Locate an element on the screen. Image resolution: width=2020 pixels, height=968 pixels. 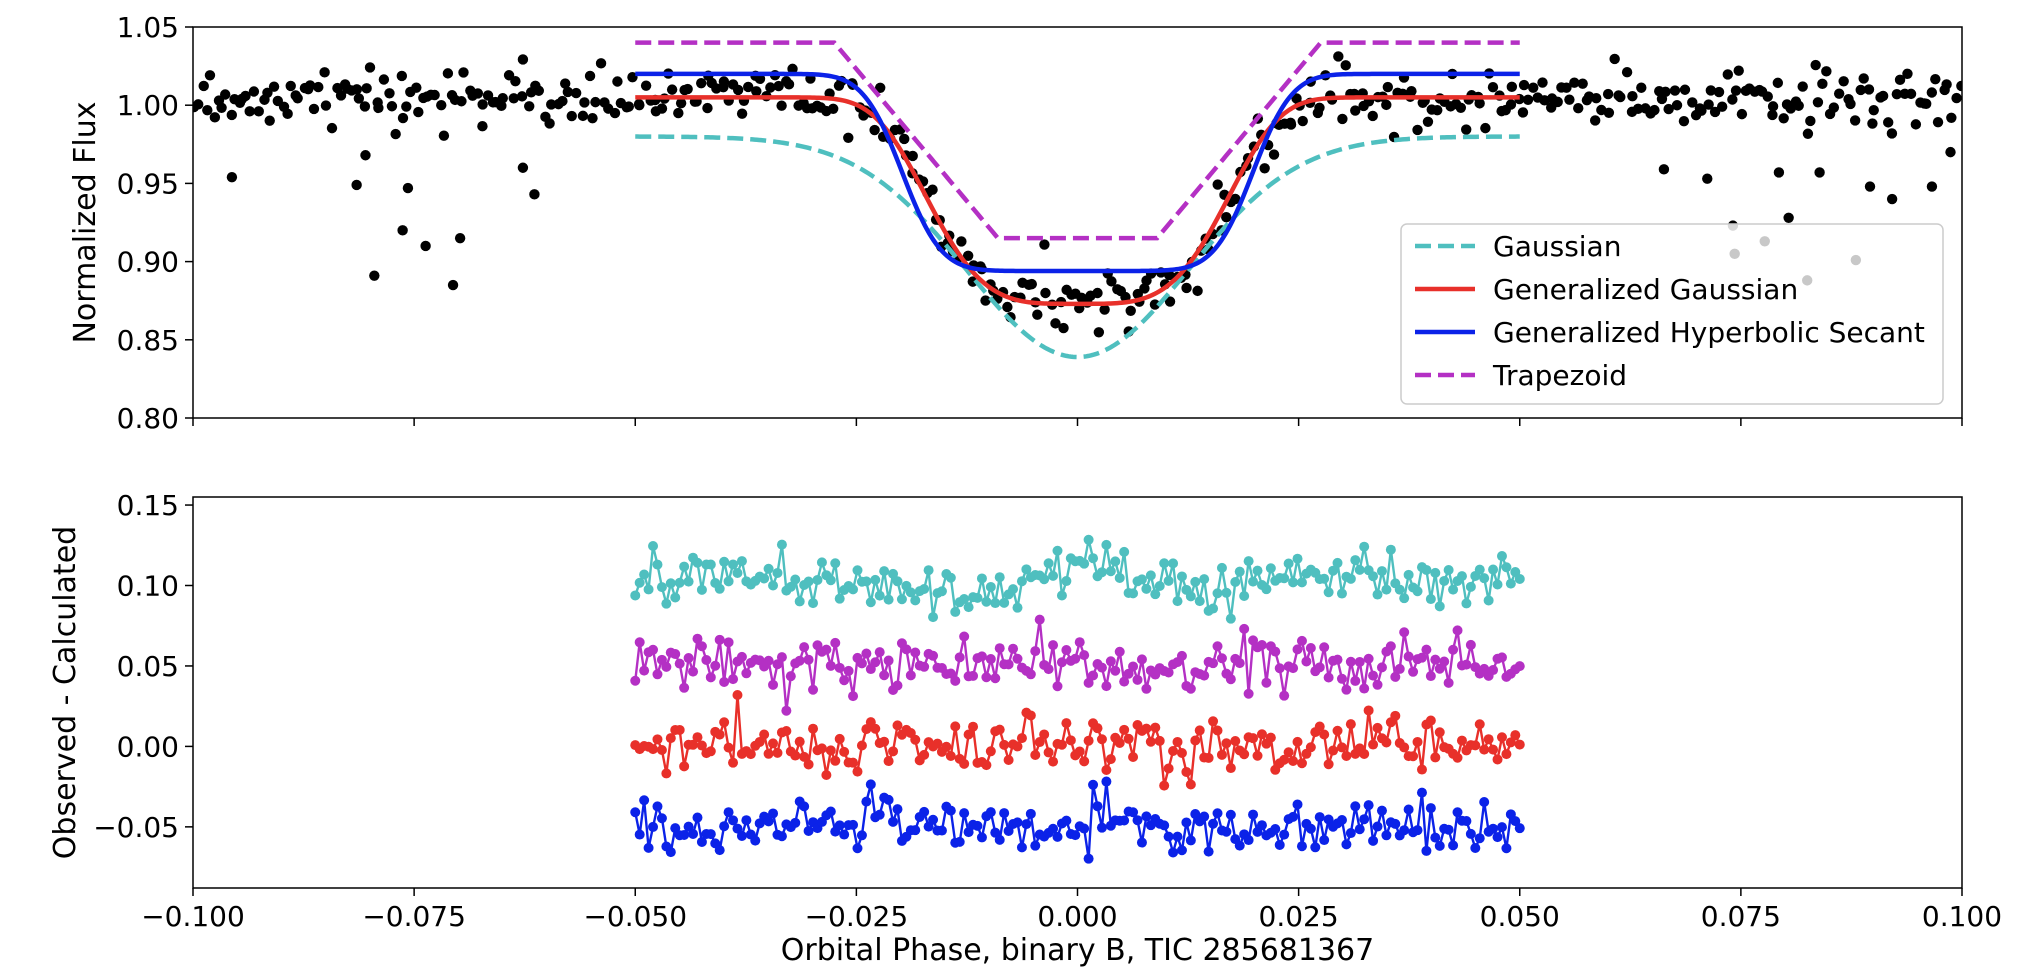
top-y-tick-label: 0.80 is located at coordinates (148, 418).